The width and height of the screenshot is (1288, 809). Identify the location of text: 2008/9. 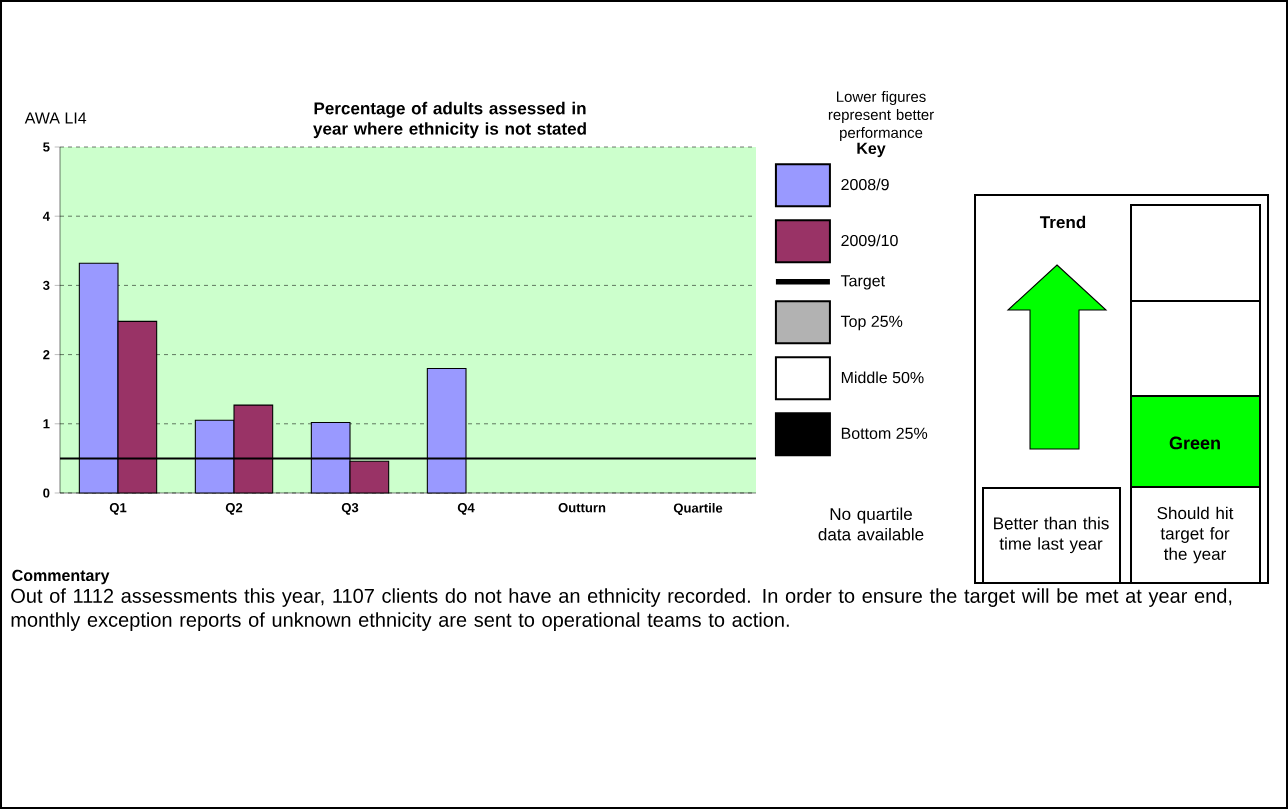
(865, 184).